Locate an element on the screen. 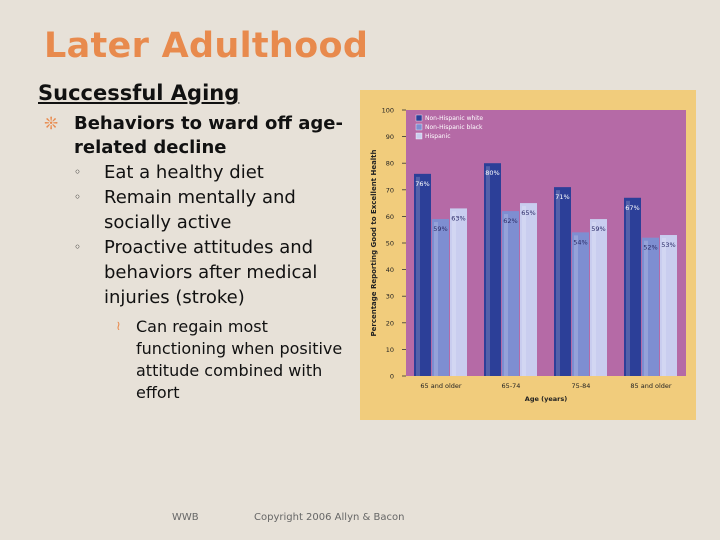 This screenshot has height=540, width=720. bar-data-label: 76% is located at coordinates (422, 184).